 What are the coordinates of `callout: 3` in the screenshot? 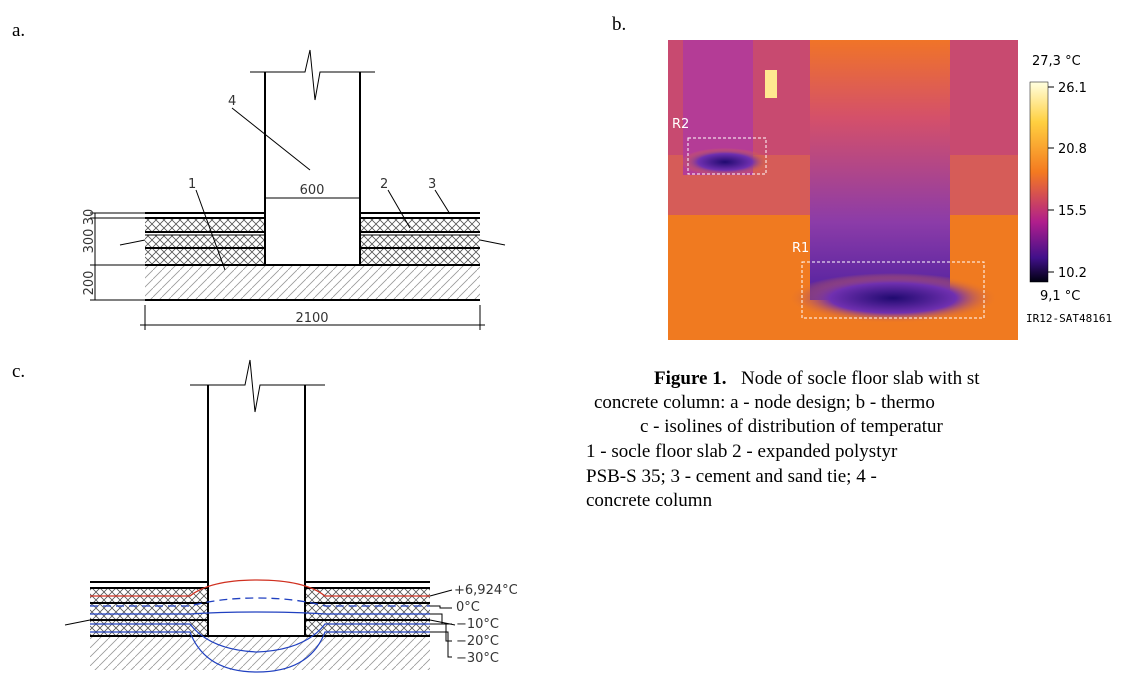 It's located at (432, 184).